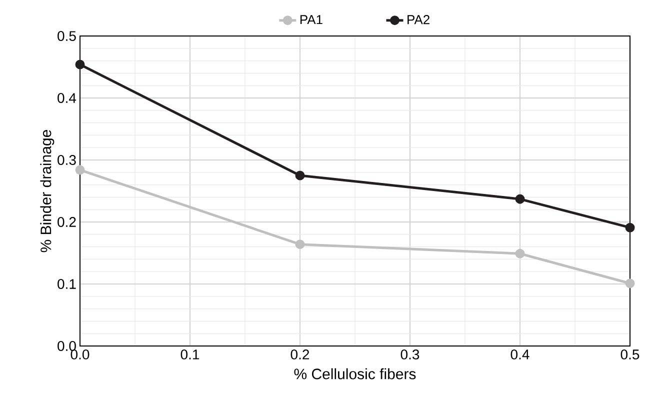 The height and width of the screenshot is (403, 646). I want to click on y-axis-title: % Binder drainage, so click(47, 191).